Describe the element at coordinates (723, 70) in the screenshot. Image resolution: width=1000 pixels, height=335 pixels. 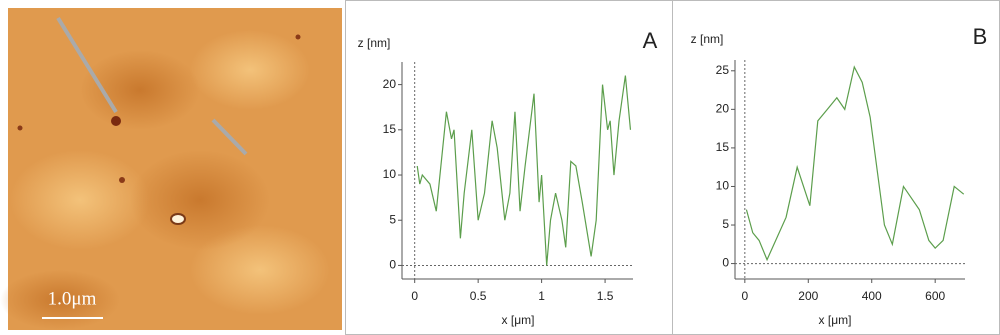
I see `y-tick-label: 25` at that location.